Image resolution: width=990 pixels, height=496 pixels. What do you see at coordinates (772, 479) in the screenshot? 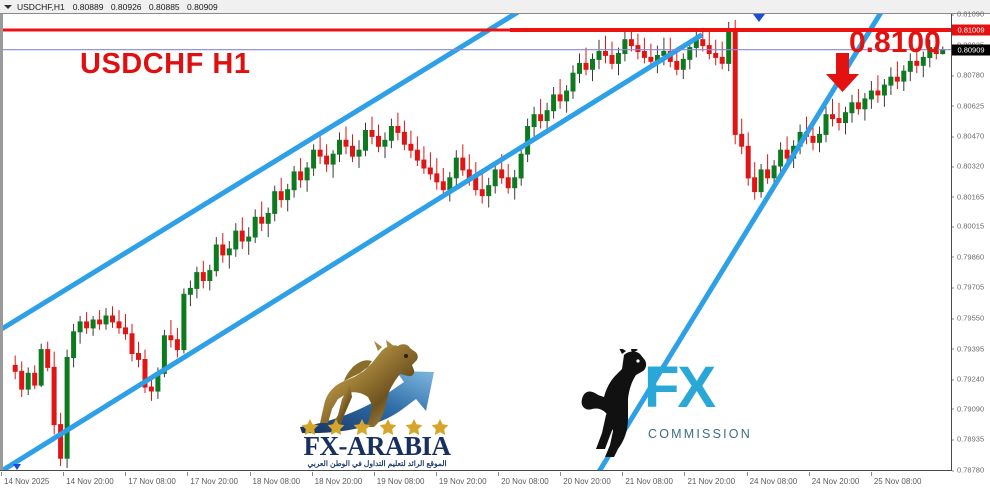
I see `time-tick: 24 Nov 08:00` at bounding box center [772, 479].